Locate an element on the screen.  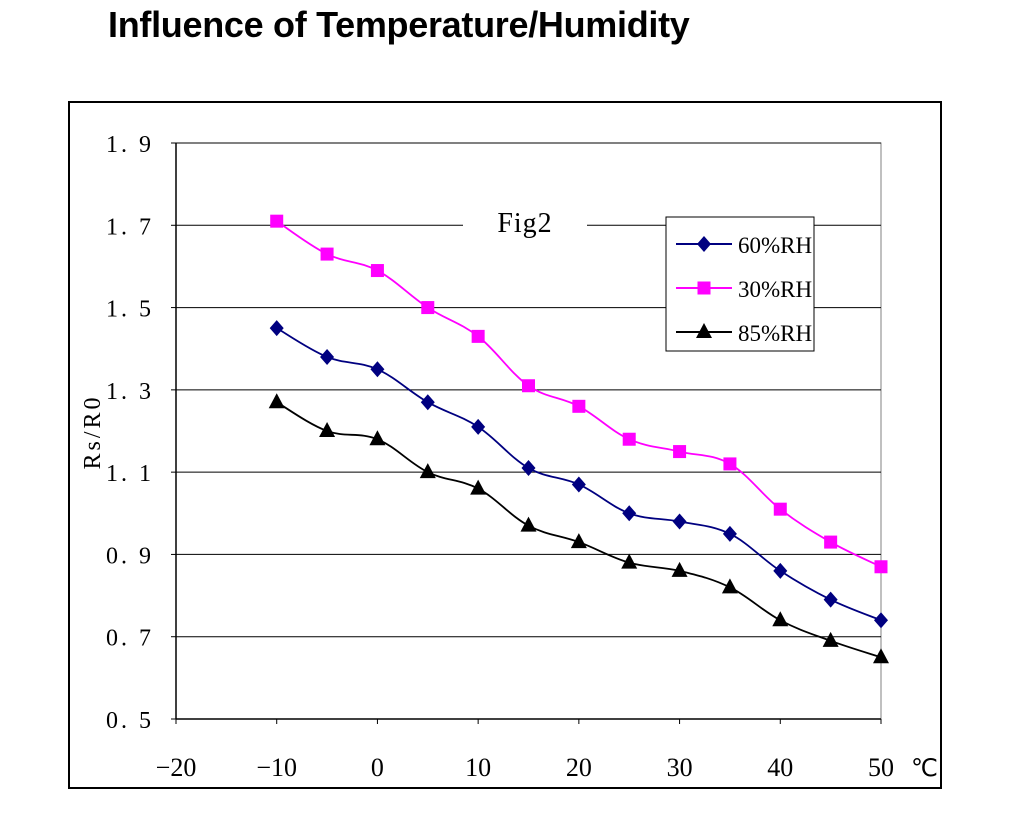
legend-box is located at coordinates (740, 284).